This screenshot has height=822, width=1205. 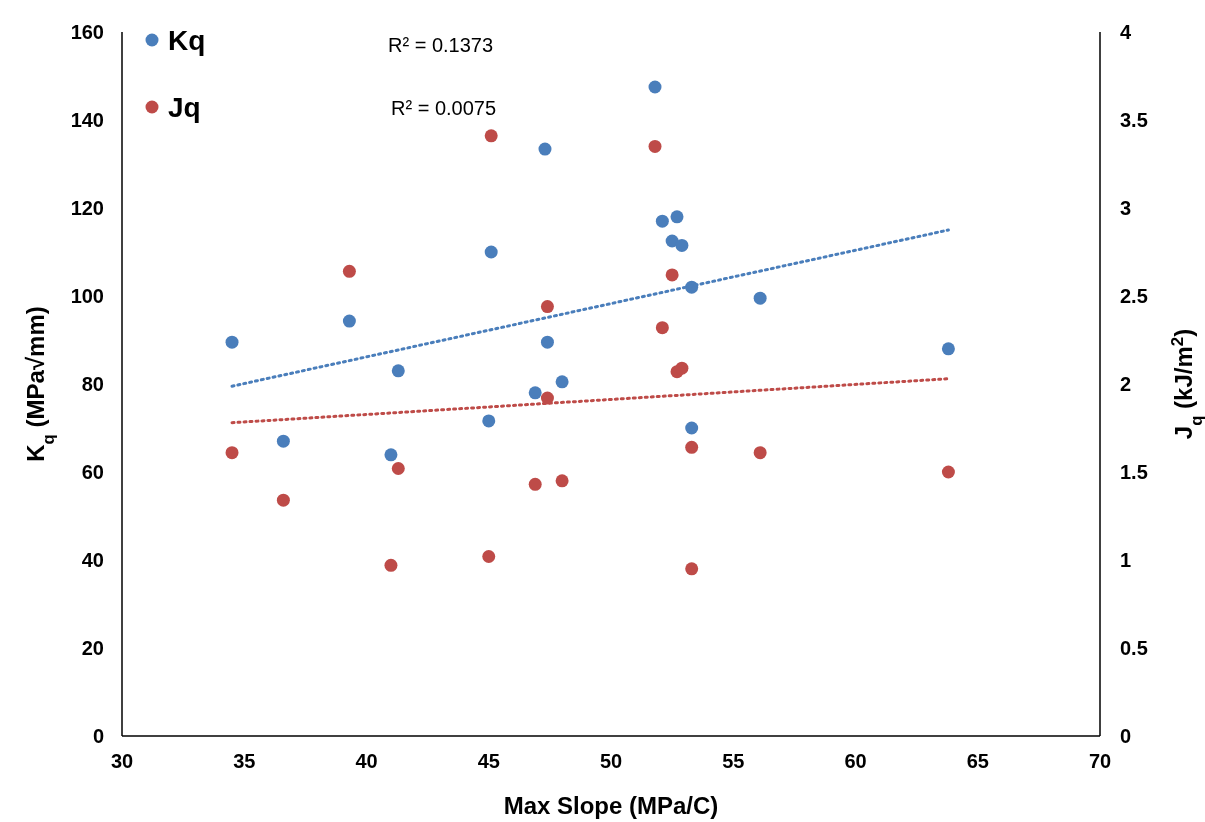 What do you see at coordinates (977, 761) in the screenshot?
I see `x-tick-label: 65` at bounding box center [977, 761].